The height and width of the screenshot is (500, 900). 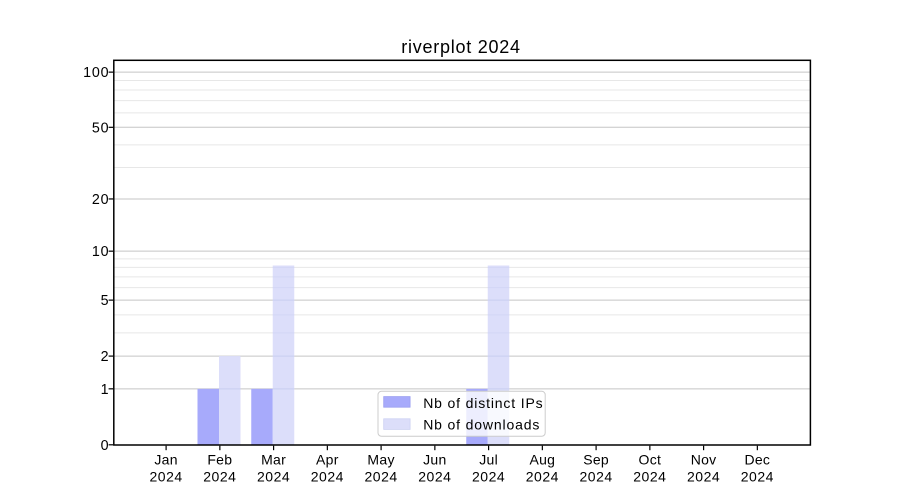 I want to click on svg-text: 1, so click(x=105, y=390).